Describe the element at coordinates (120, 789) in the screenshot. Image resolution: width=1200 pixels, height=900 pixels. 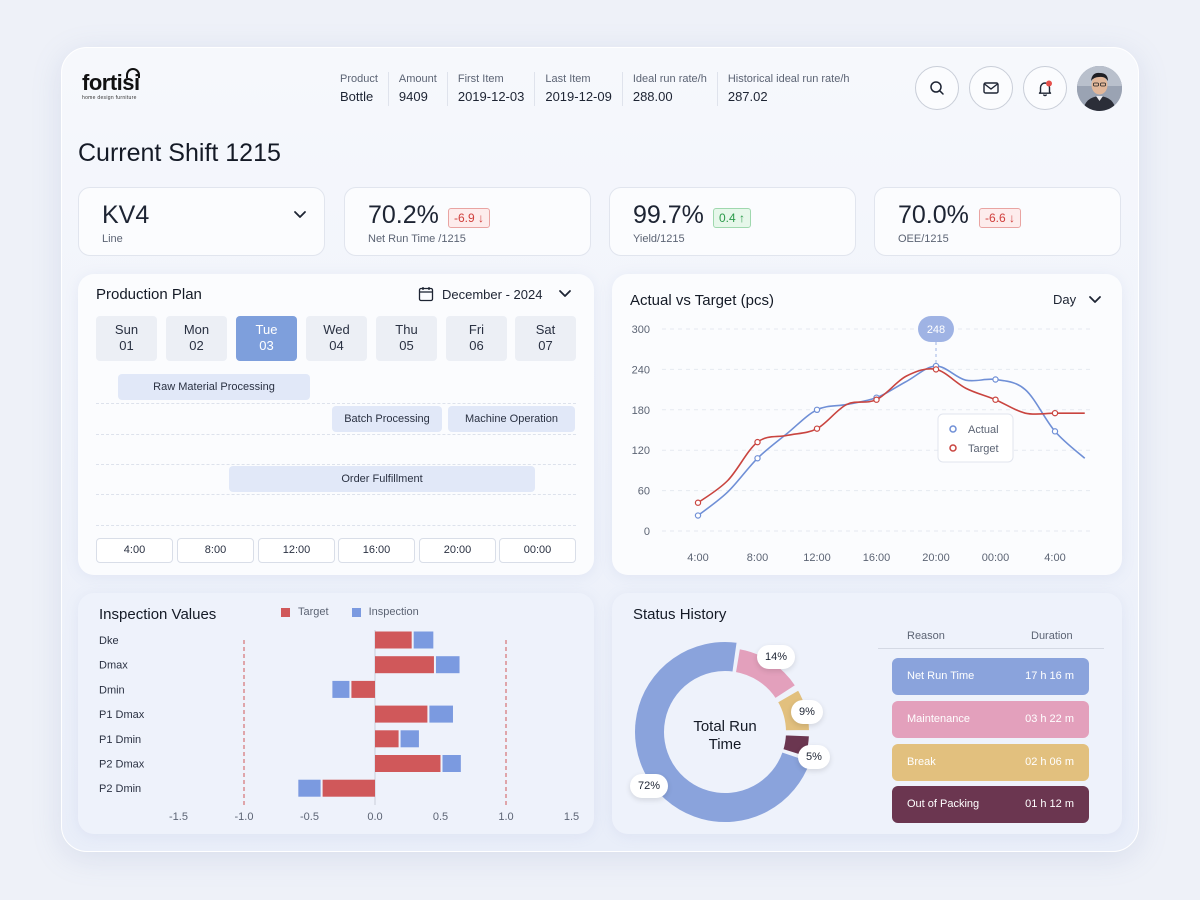
I see `category-label: P2 Dmin` at that location.